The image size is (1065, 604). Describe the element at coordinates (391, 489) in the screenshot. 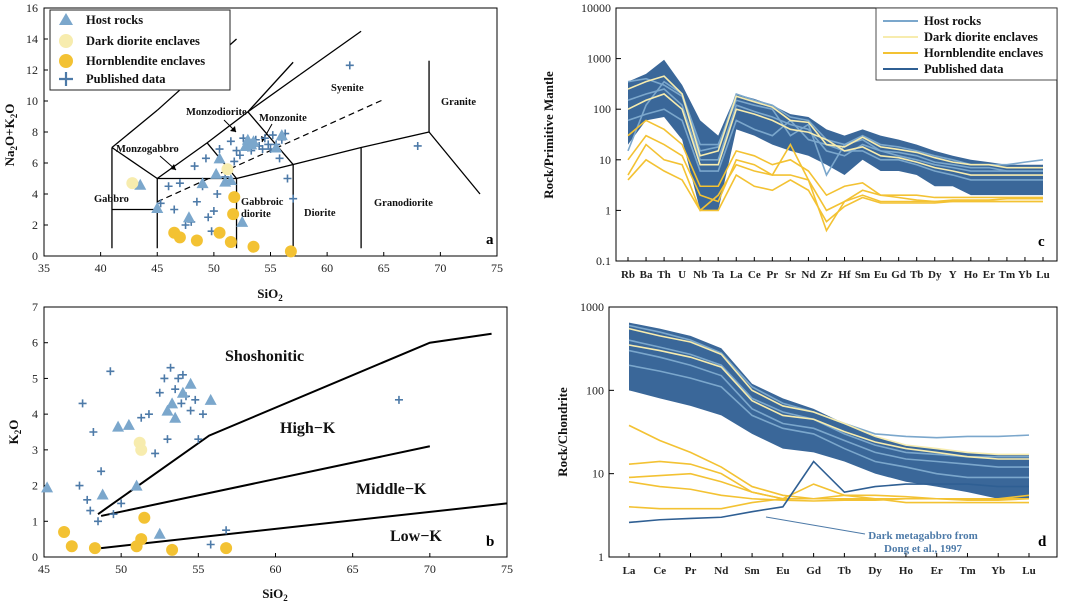

I see `field-middle-k: Middle−K` at that location.